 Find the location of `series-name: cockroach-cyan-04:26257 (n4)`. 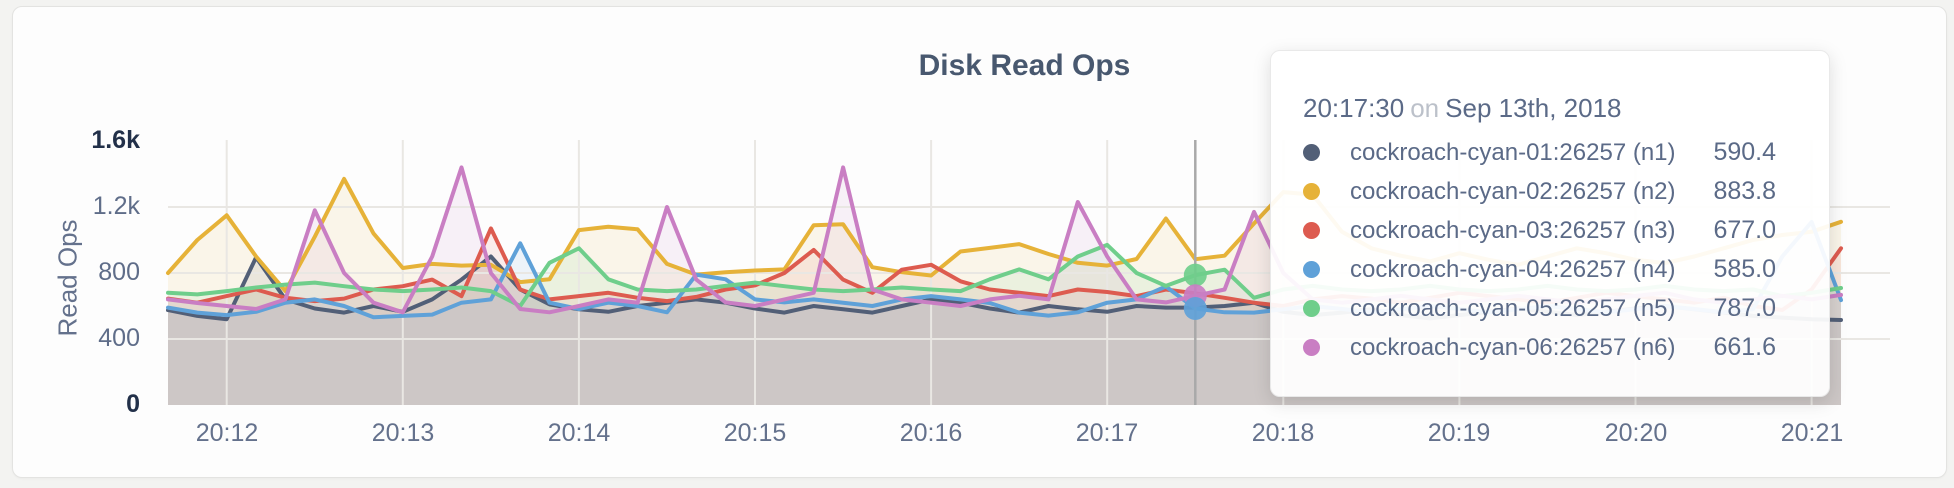

series-name: cockroach-cyan-04:26257 (n4) is located at coordinates (1513, 269).